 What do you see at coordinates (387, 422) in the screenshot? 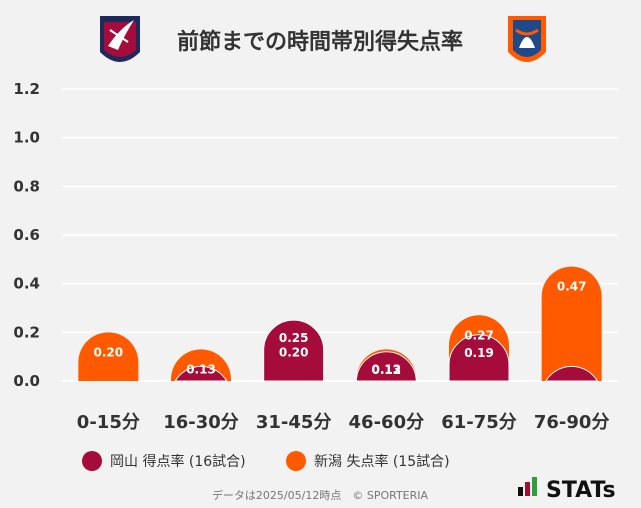
I see `x-tick-label: 46-60分` at bounding box center [387, 422].